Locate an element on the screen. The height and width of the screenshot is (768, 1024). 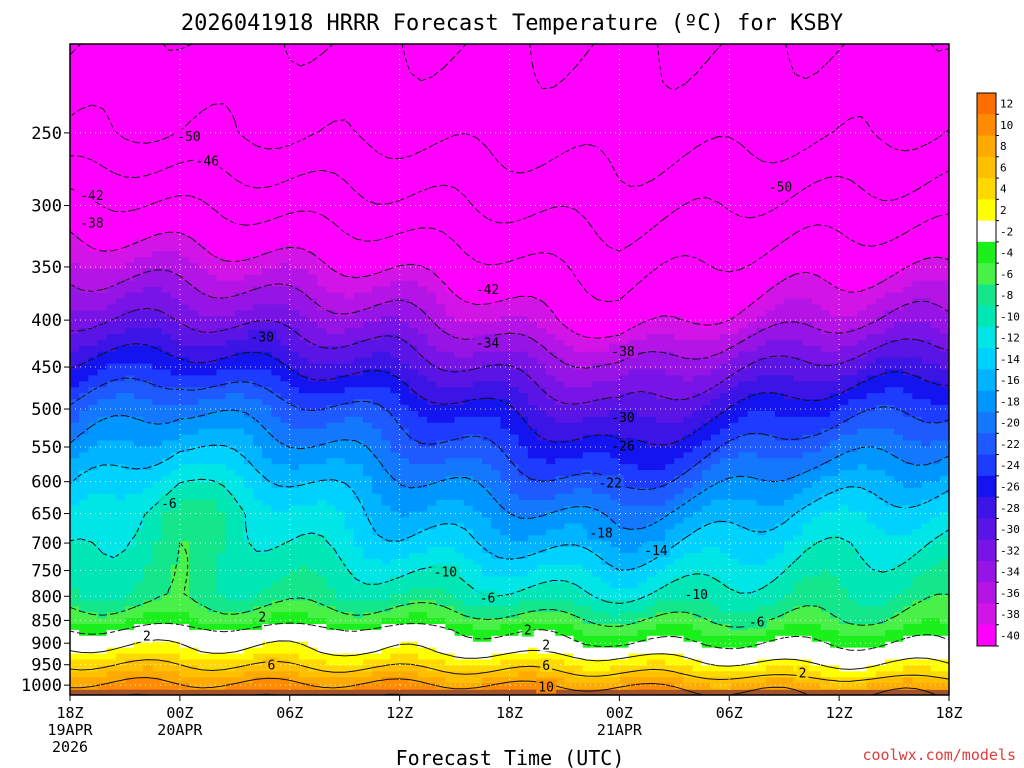
colorbar-label: 4 is located at coordinates (1003, 189).